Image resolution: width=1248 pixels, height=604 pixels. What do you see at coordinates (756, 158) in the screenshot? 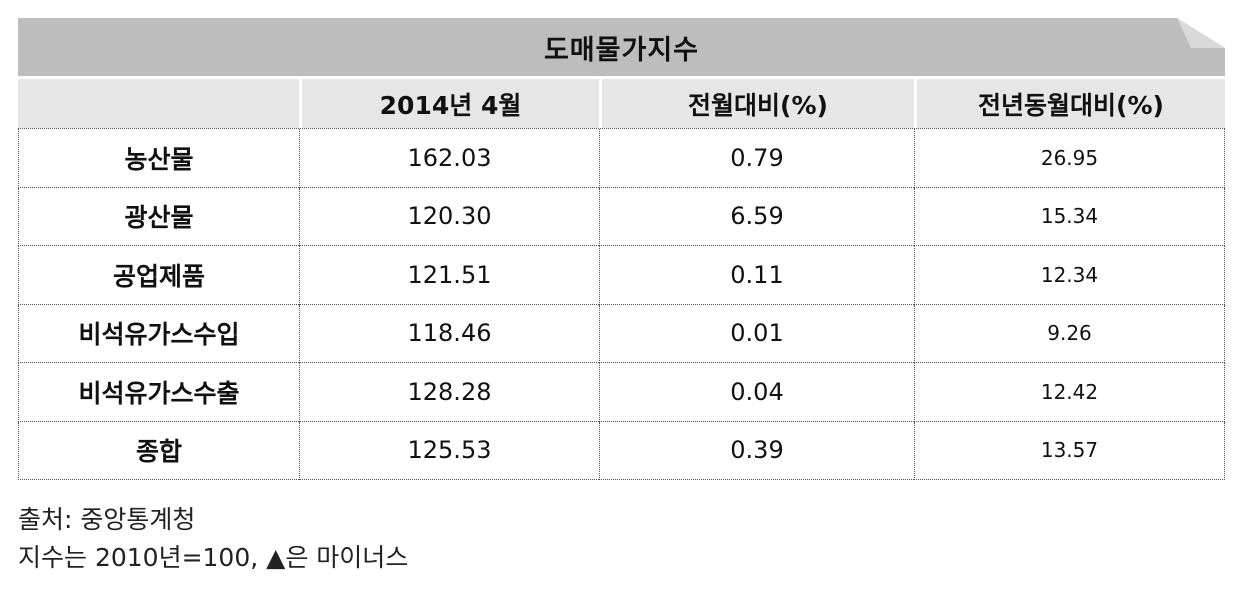
I see `row-mom: 0.79` at bounding box center [756, 158].